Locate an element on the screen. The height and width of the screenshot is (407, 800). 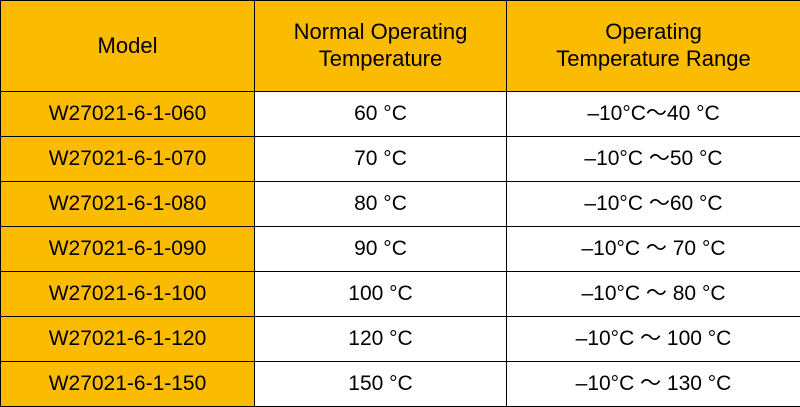
temp-range-cell: –10°C ～ 70 °C is located at coordinates (653, 248).